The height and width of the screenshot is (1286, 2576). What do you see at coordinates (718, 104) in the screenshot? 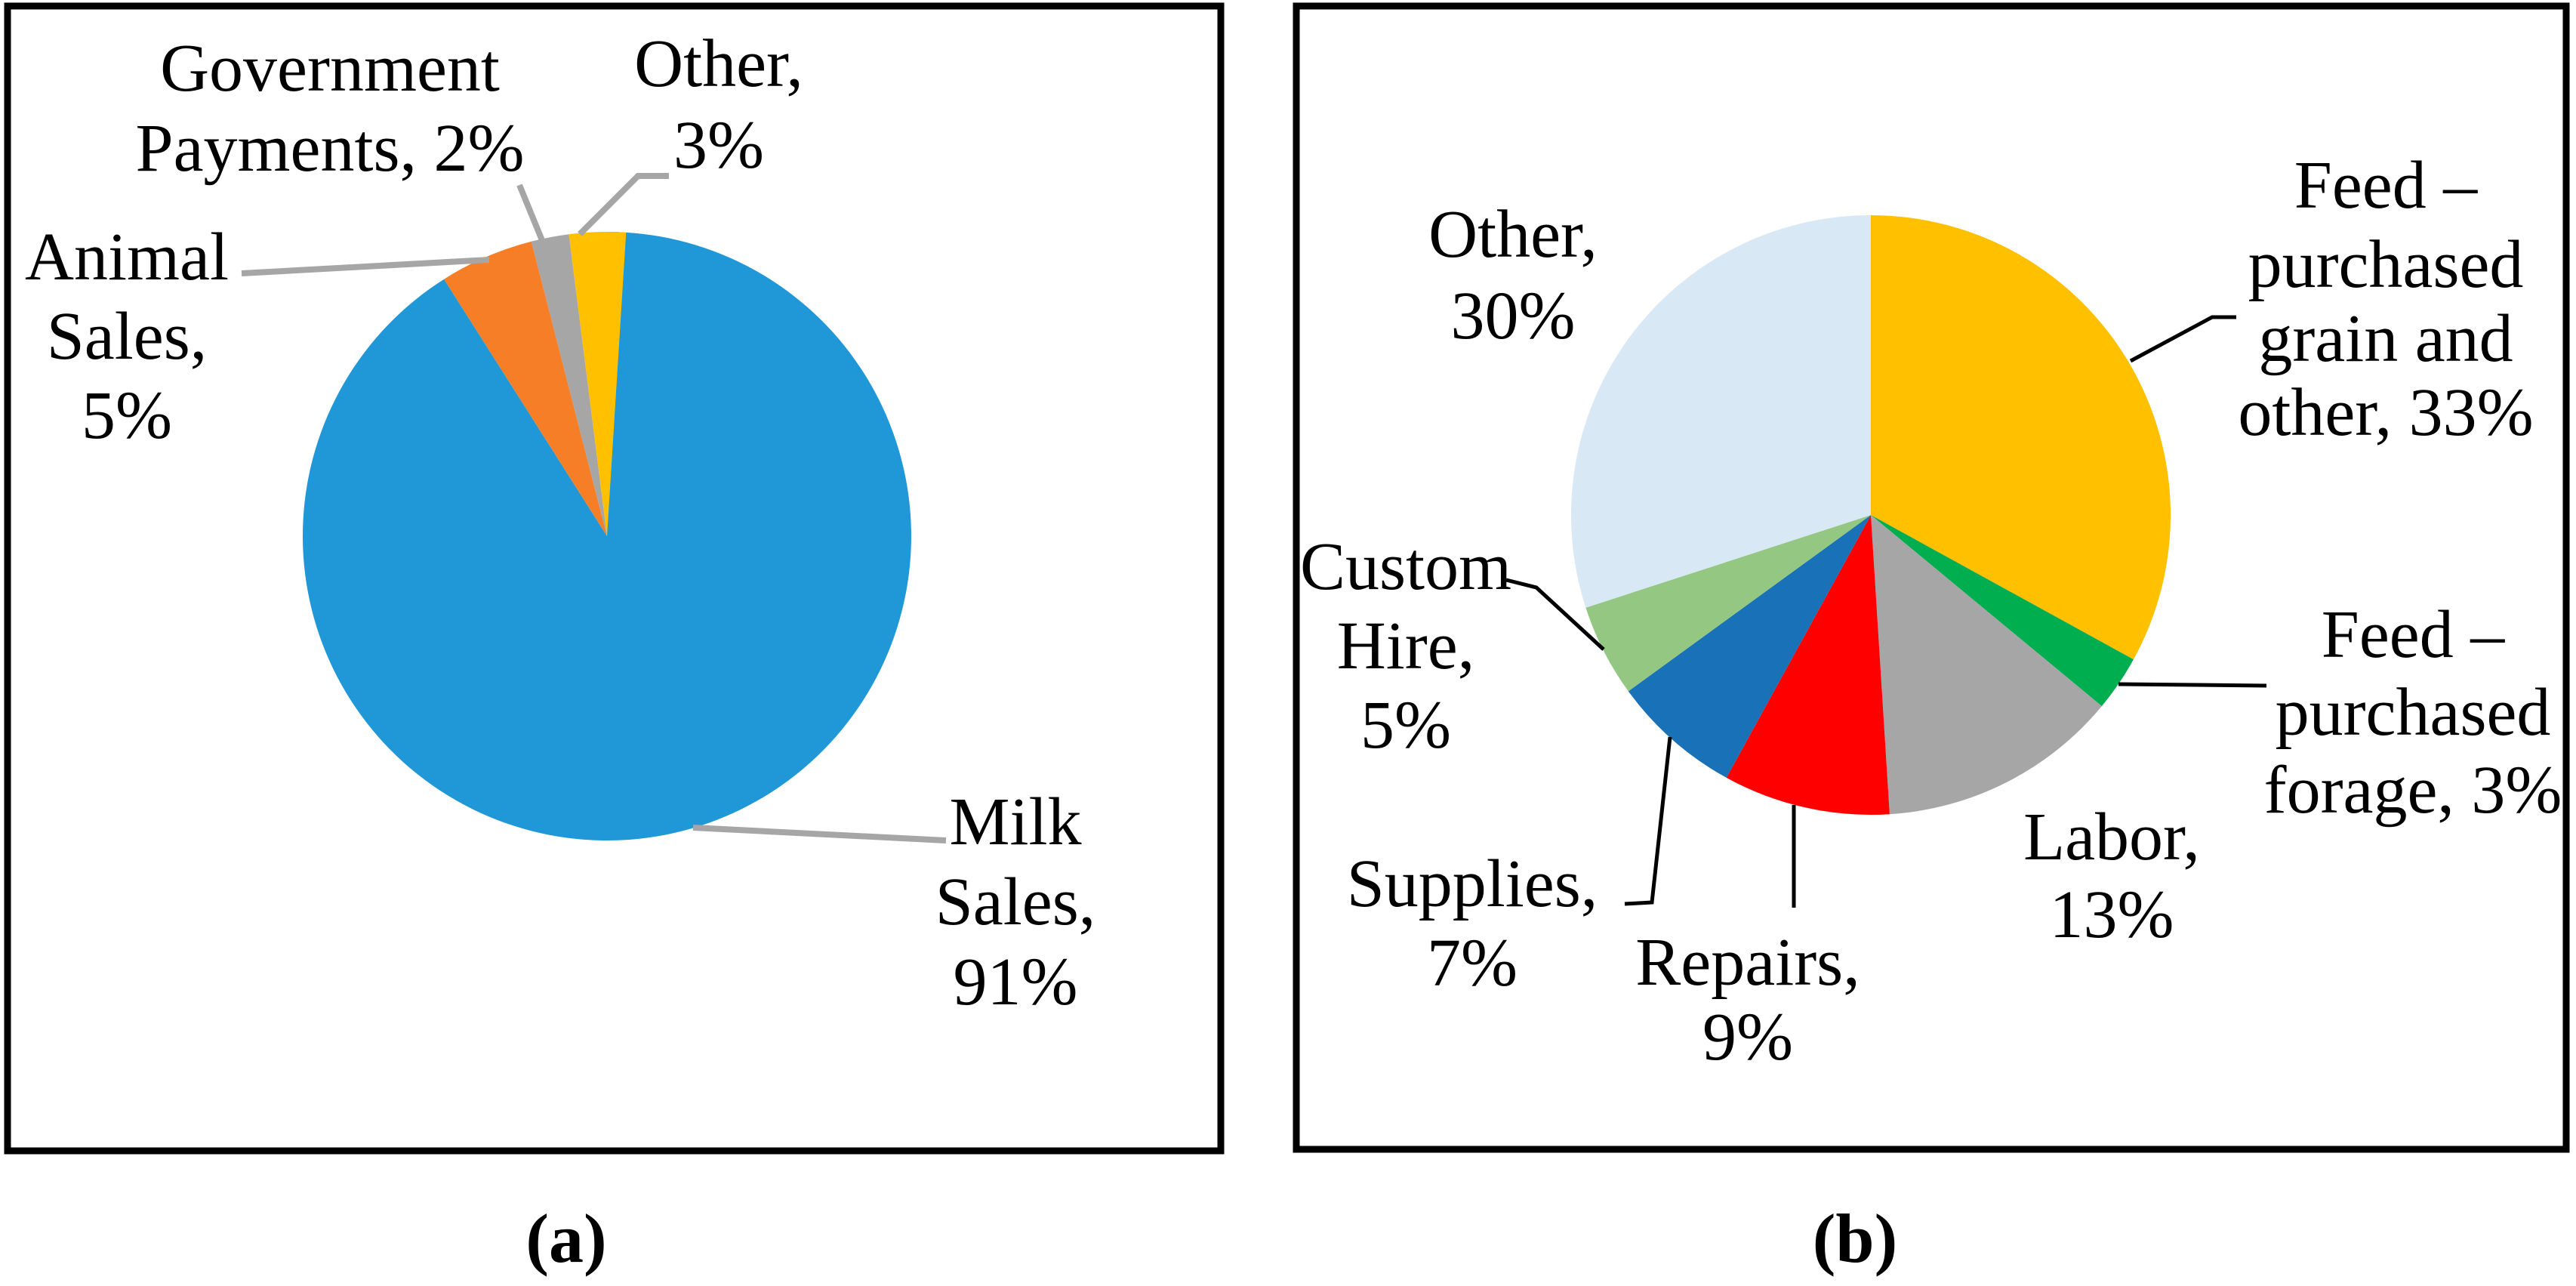
I see `label-other: Other, 3%` at bounding box center [718, 104].